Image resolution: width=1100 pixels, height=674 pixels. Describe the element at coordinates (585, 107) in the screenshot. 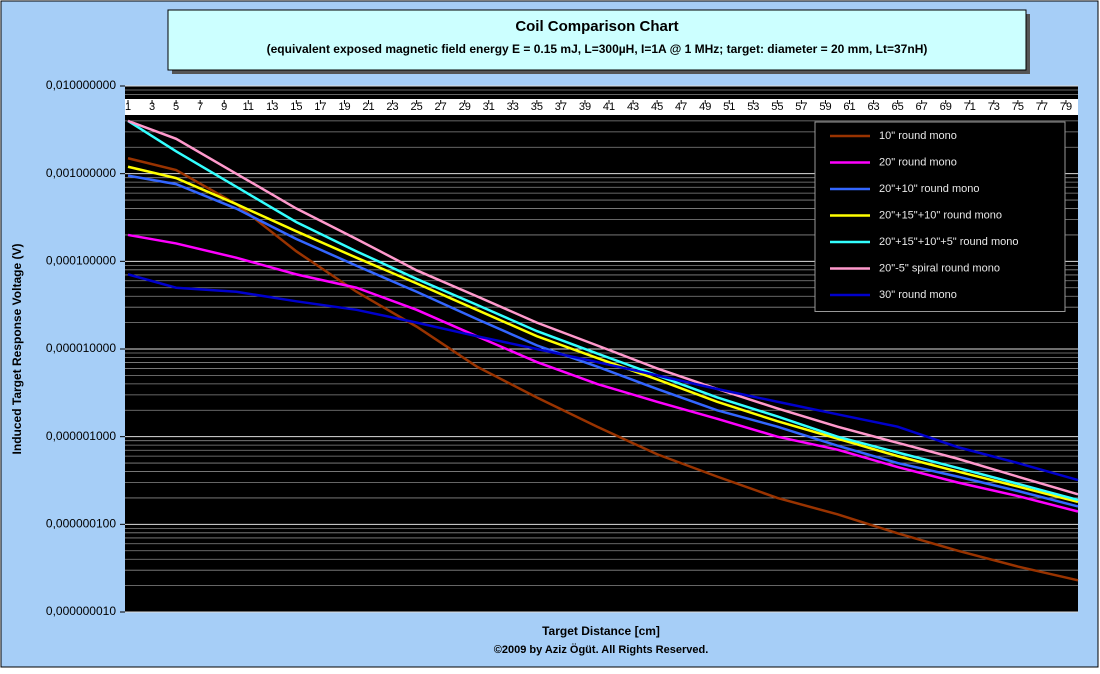

I see `x-tick-label: 39` at that location.